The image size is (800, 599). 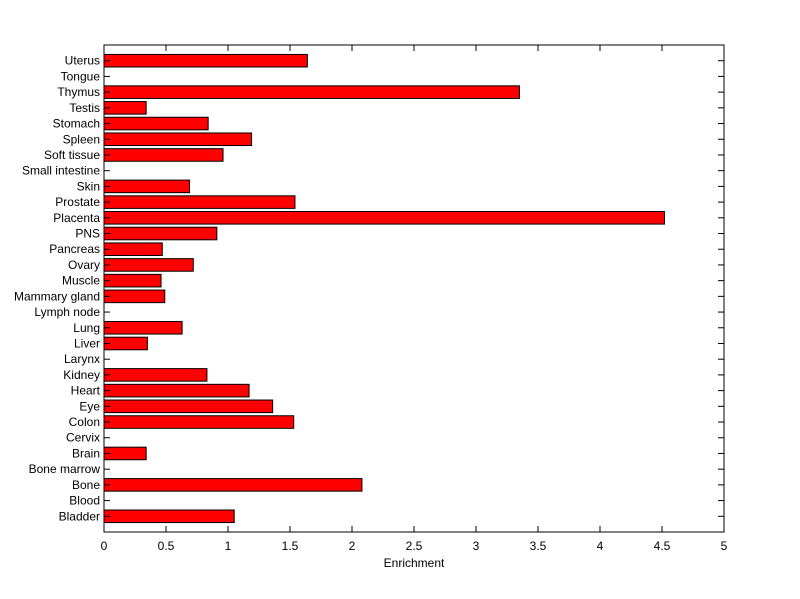 What do you see at coordinates (133, 249) in the screenshot?
I see `bar-pancreas` at bounding box center [133, 249].